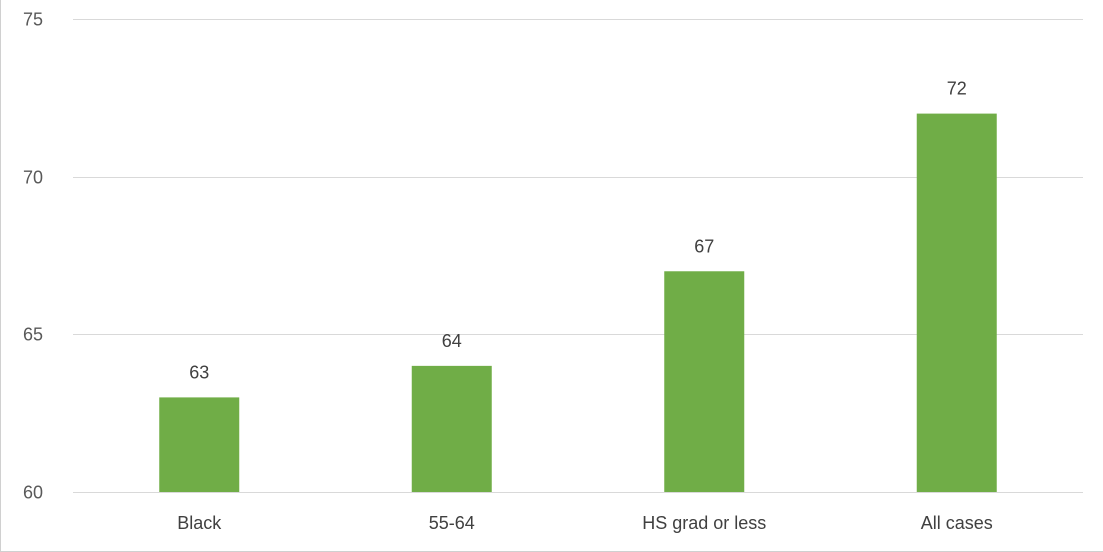 The height and width of the screenshot is (552, 1103). I want to click on bar-value-label: 64, so click(452, 341).